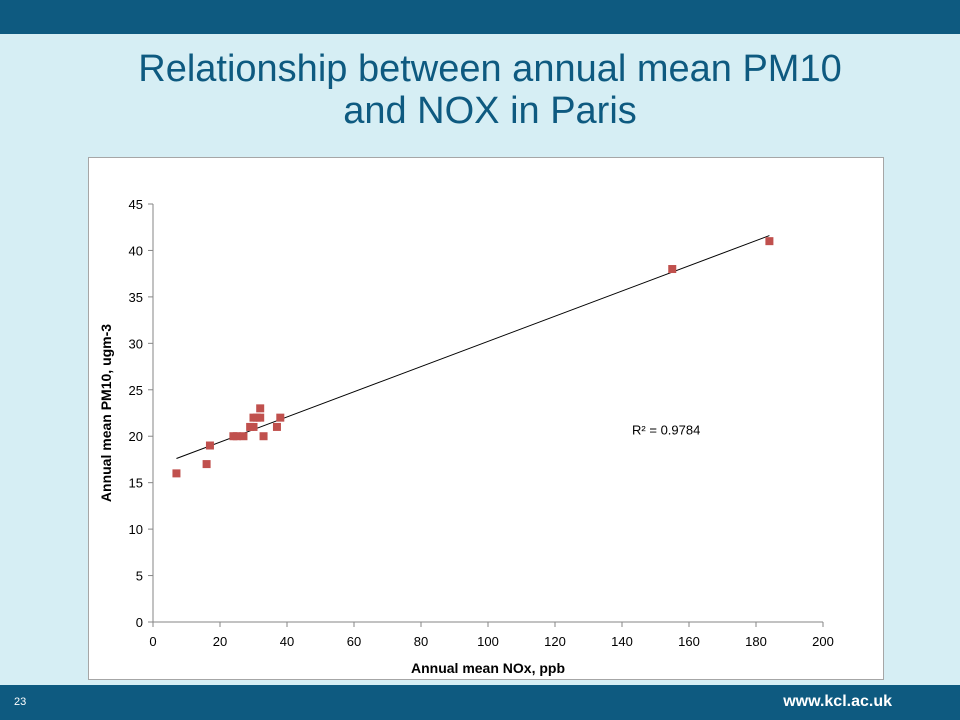  Describe the element at coordinates (136, 483) in the screenshot. I see `y-tick-label: 15` at that location.